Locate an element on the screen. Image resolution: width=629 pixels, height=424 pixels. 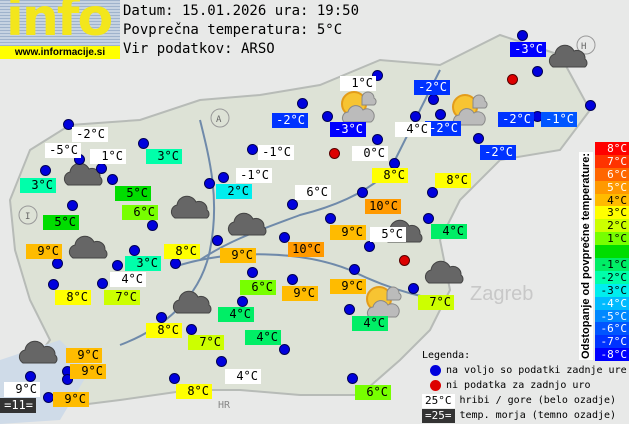
temperature-label: 2°C is located at coordinates (234, 191).